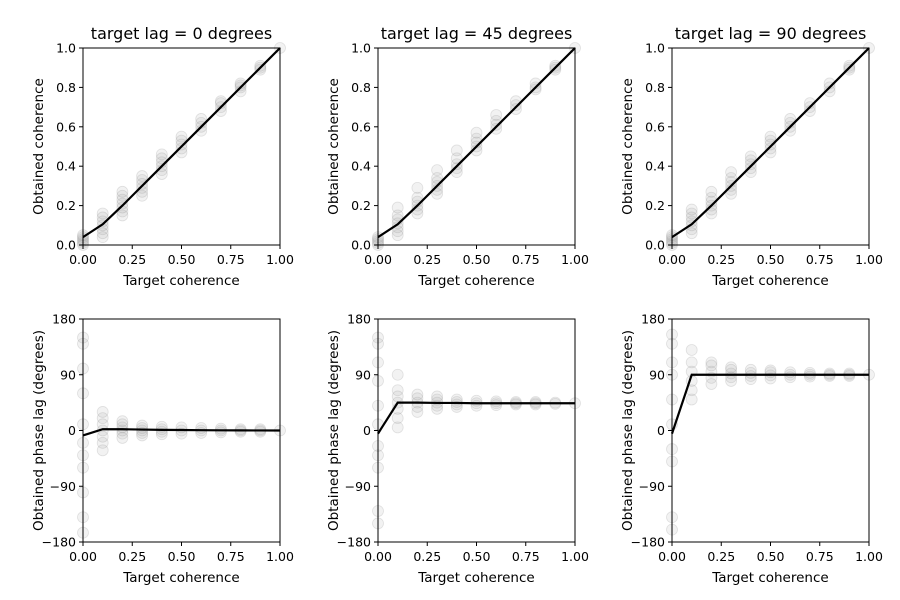 This screenshot has width=900, height=600. I want to click on axes-frame, so click(770, 430).